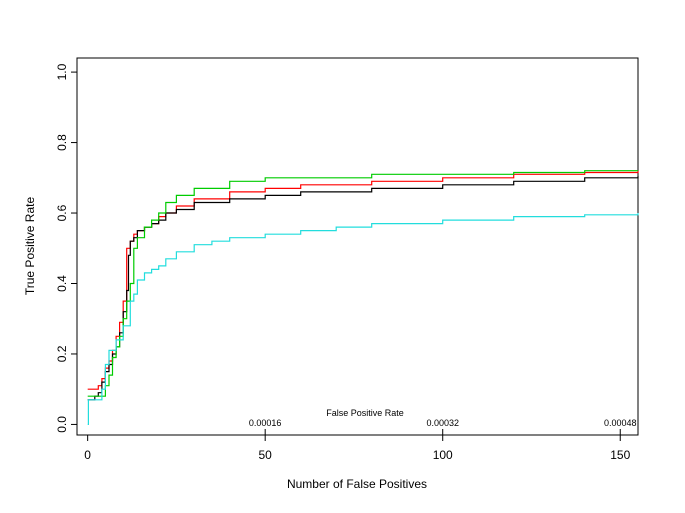 This screenshot has height=513, width=685. What do you see at coordinates (443, 455) in the screenshot?
I see `x-tick-label: 100` at bounding box center [443, 455].